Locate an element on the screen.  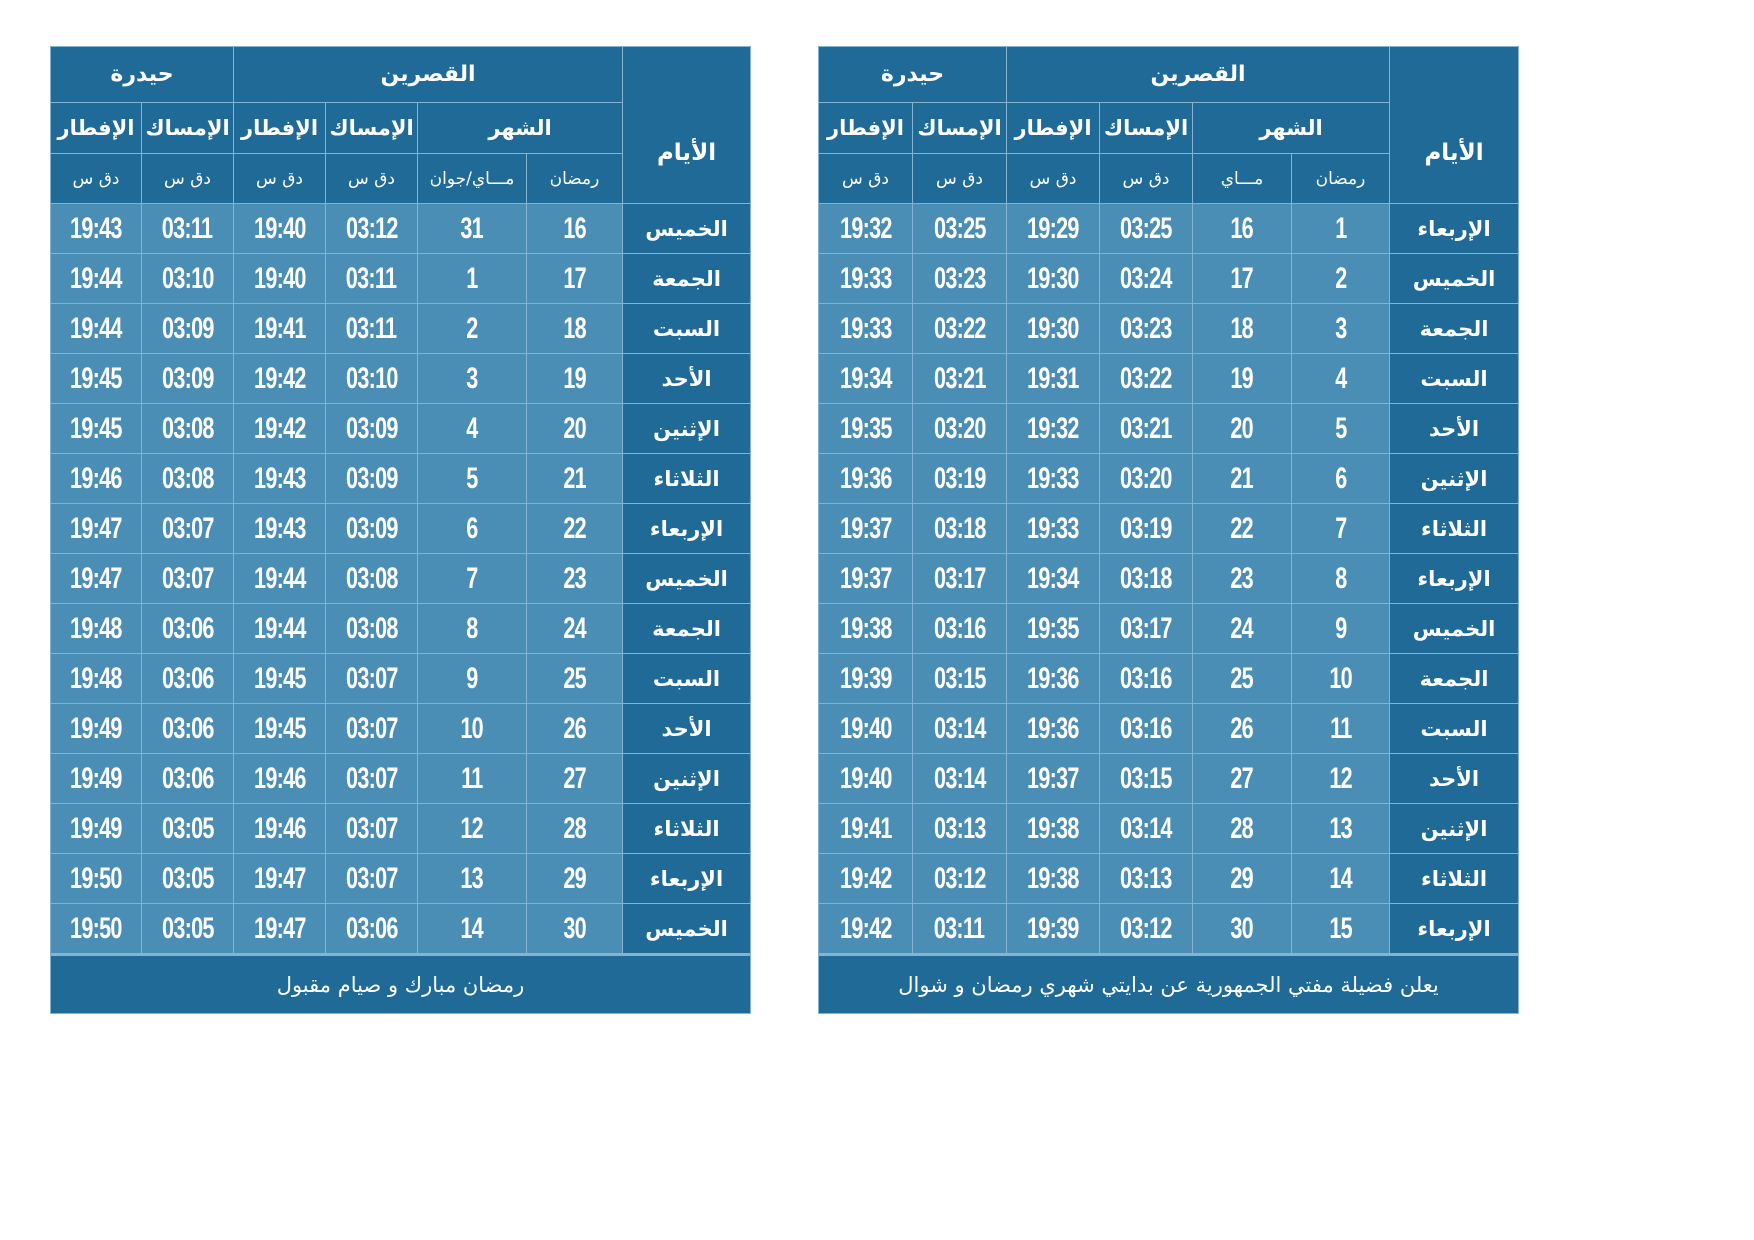
table-row: الإثنين 20 4 03:09 19:42 03:08 19:45 is located at coordinates (400, 428).